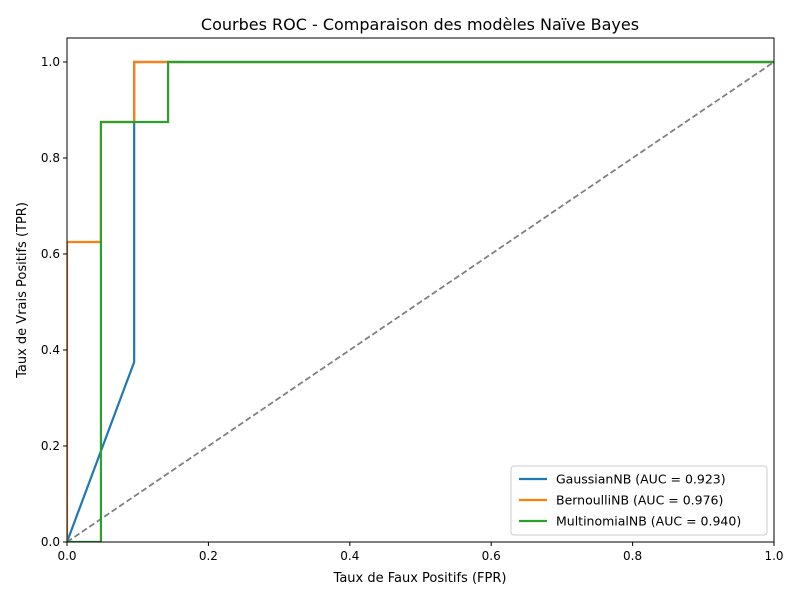 The image size is (800, 604). I want to click on x-tick-label: 0.6, so click(491, 556).